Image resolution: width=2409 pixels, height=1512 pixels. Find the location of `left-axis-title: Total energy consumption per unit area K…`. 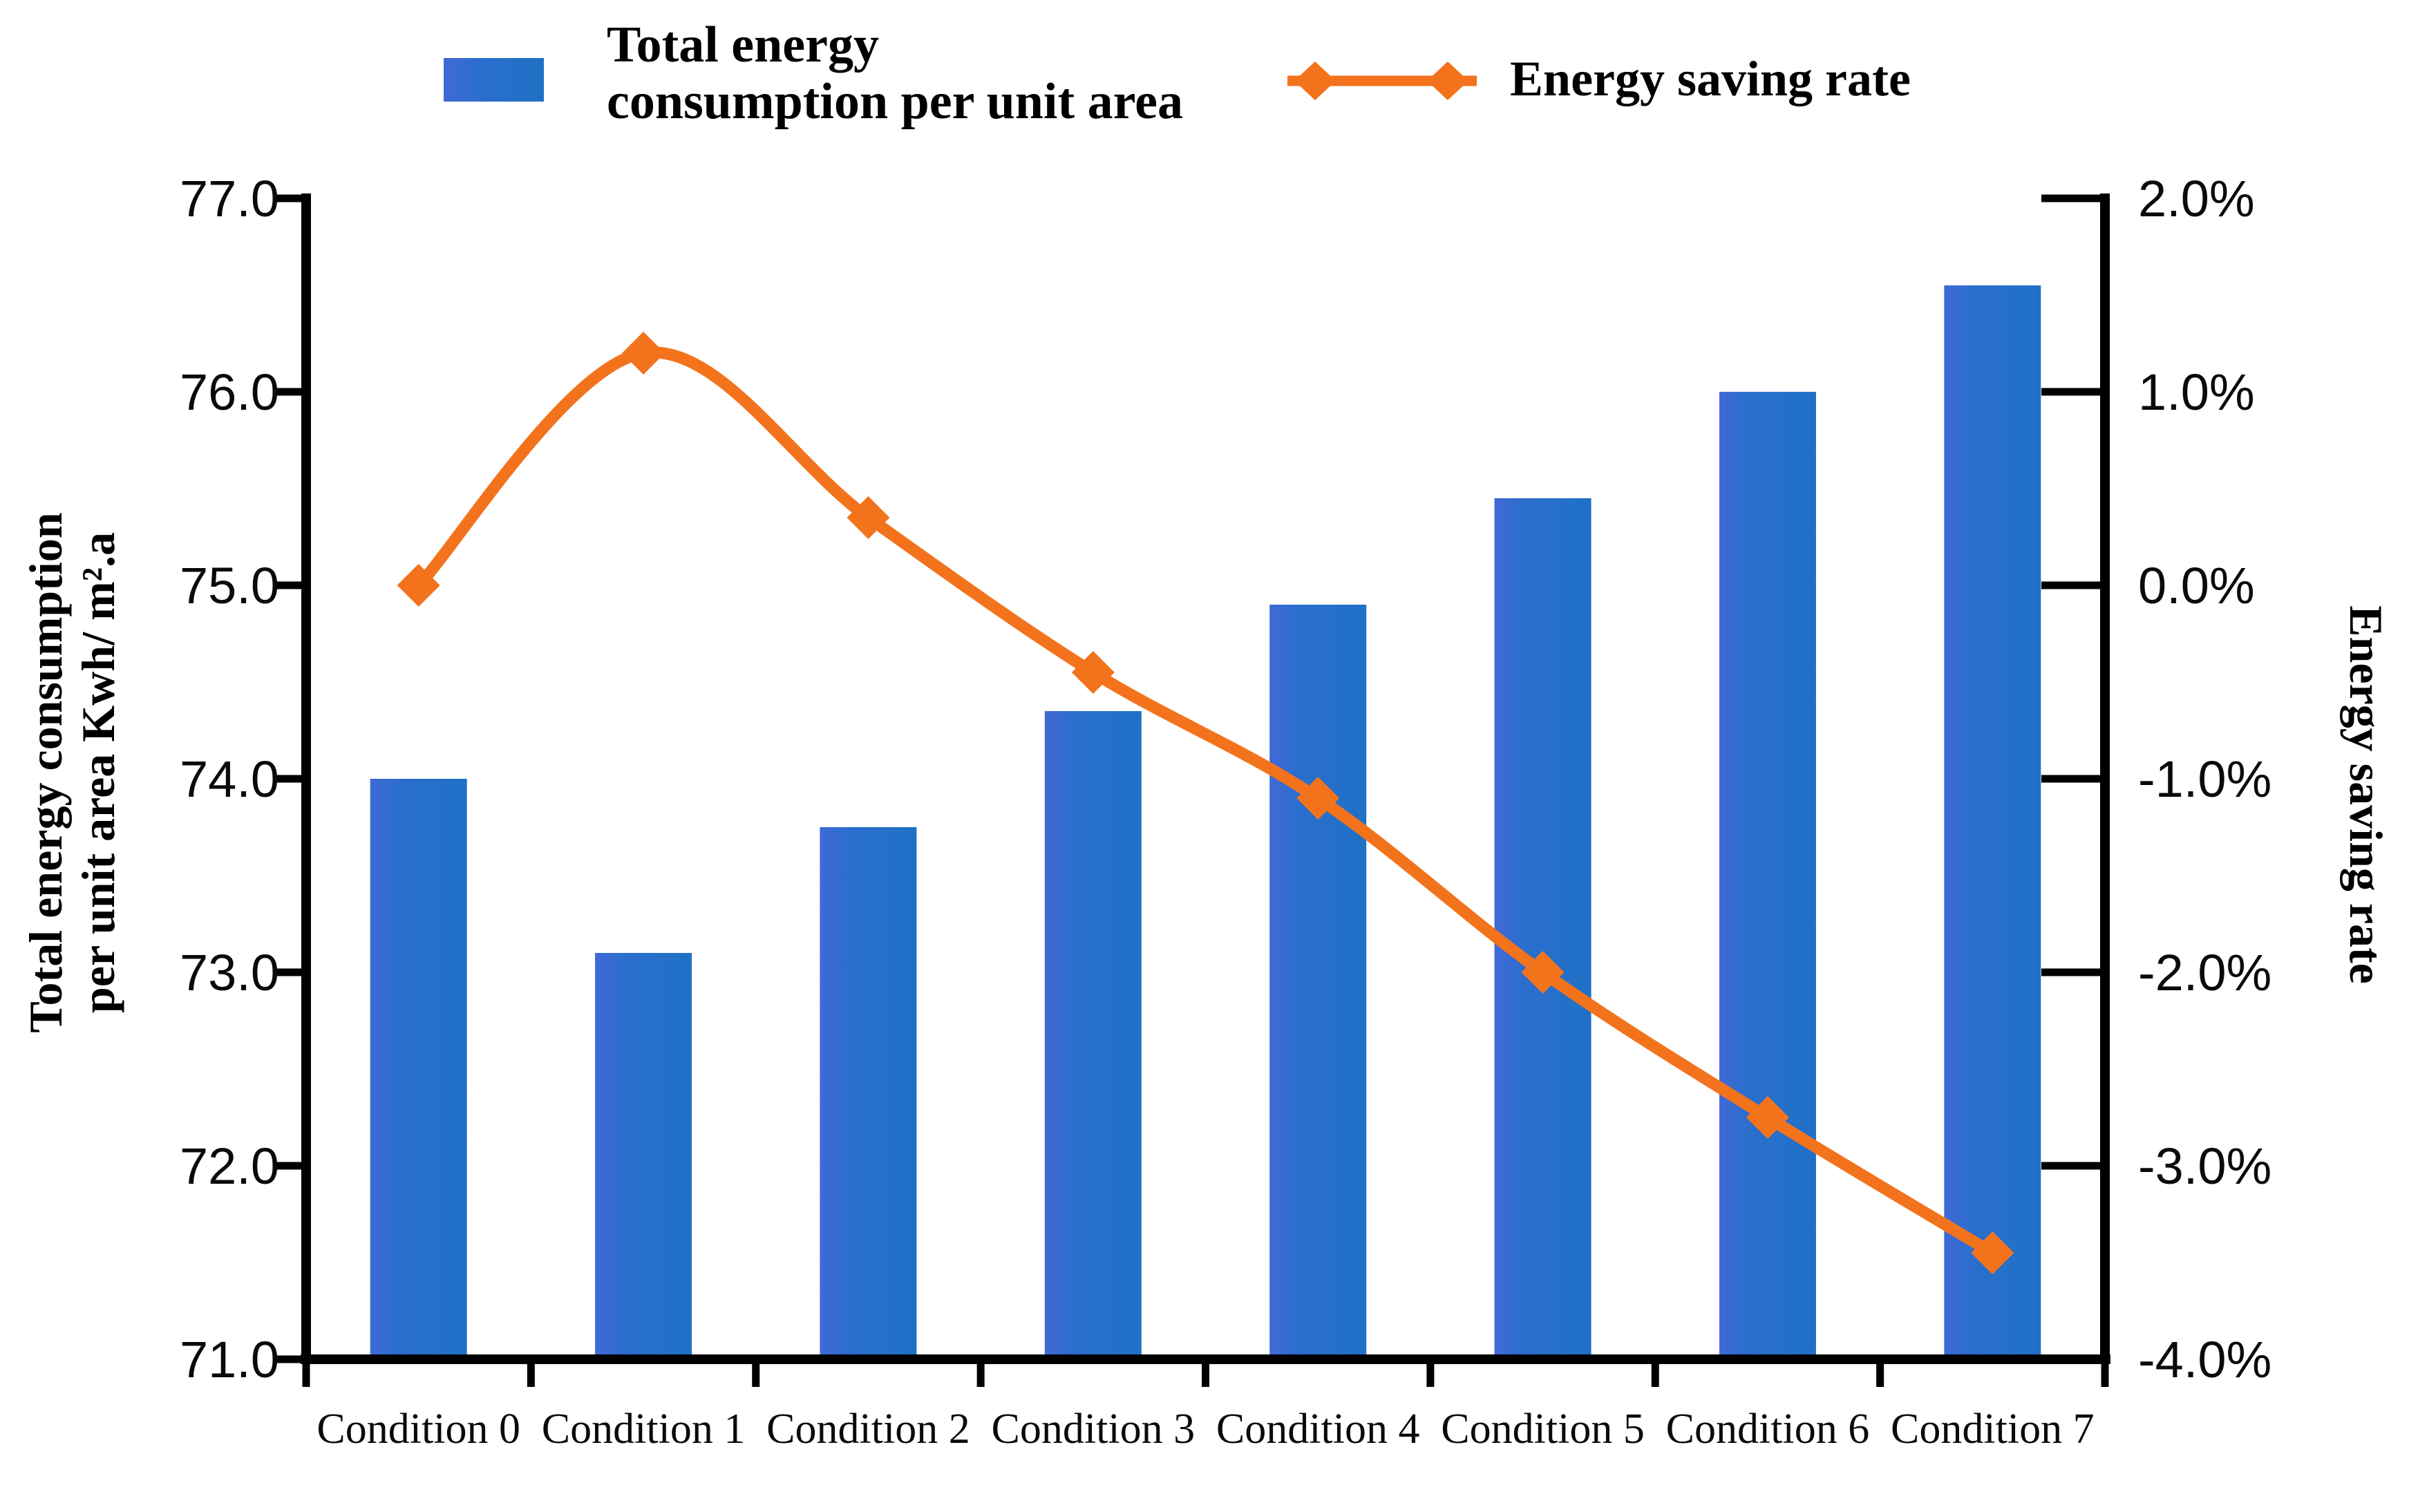

left-axis-title: Total energy consumption per unit area K… is located at coordinates (71, 772).